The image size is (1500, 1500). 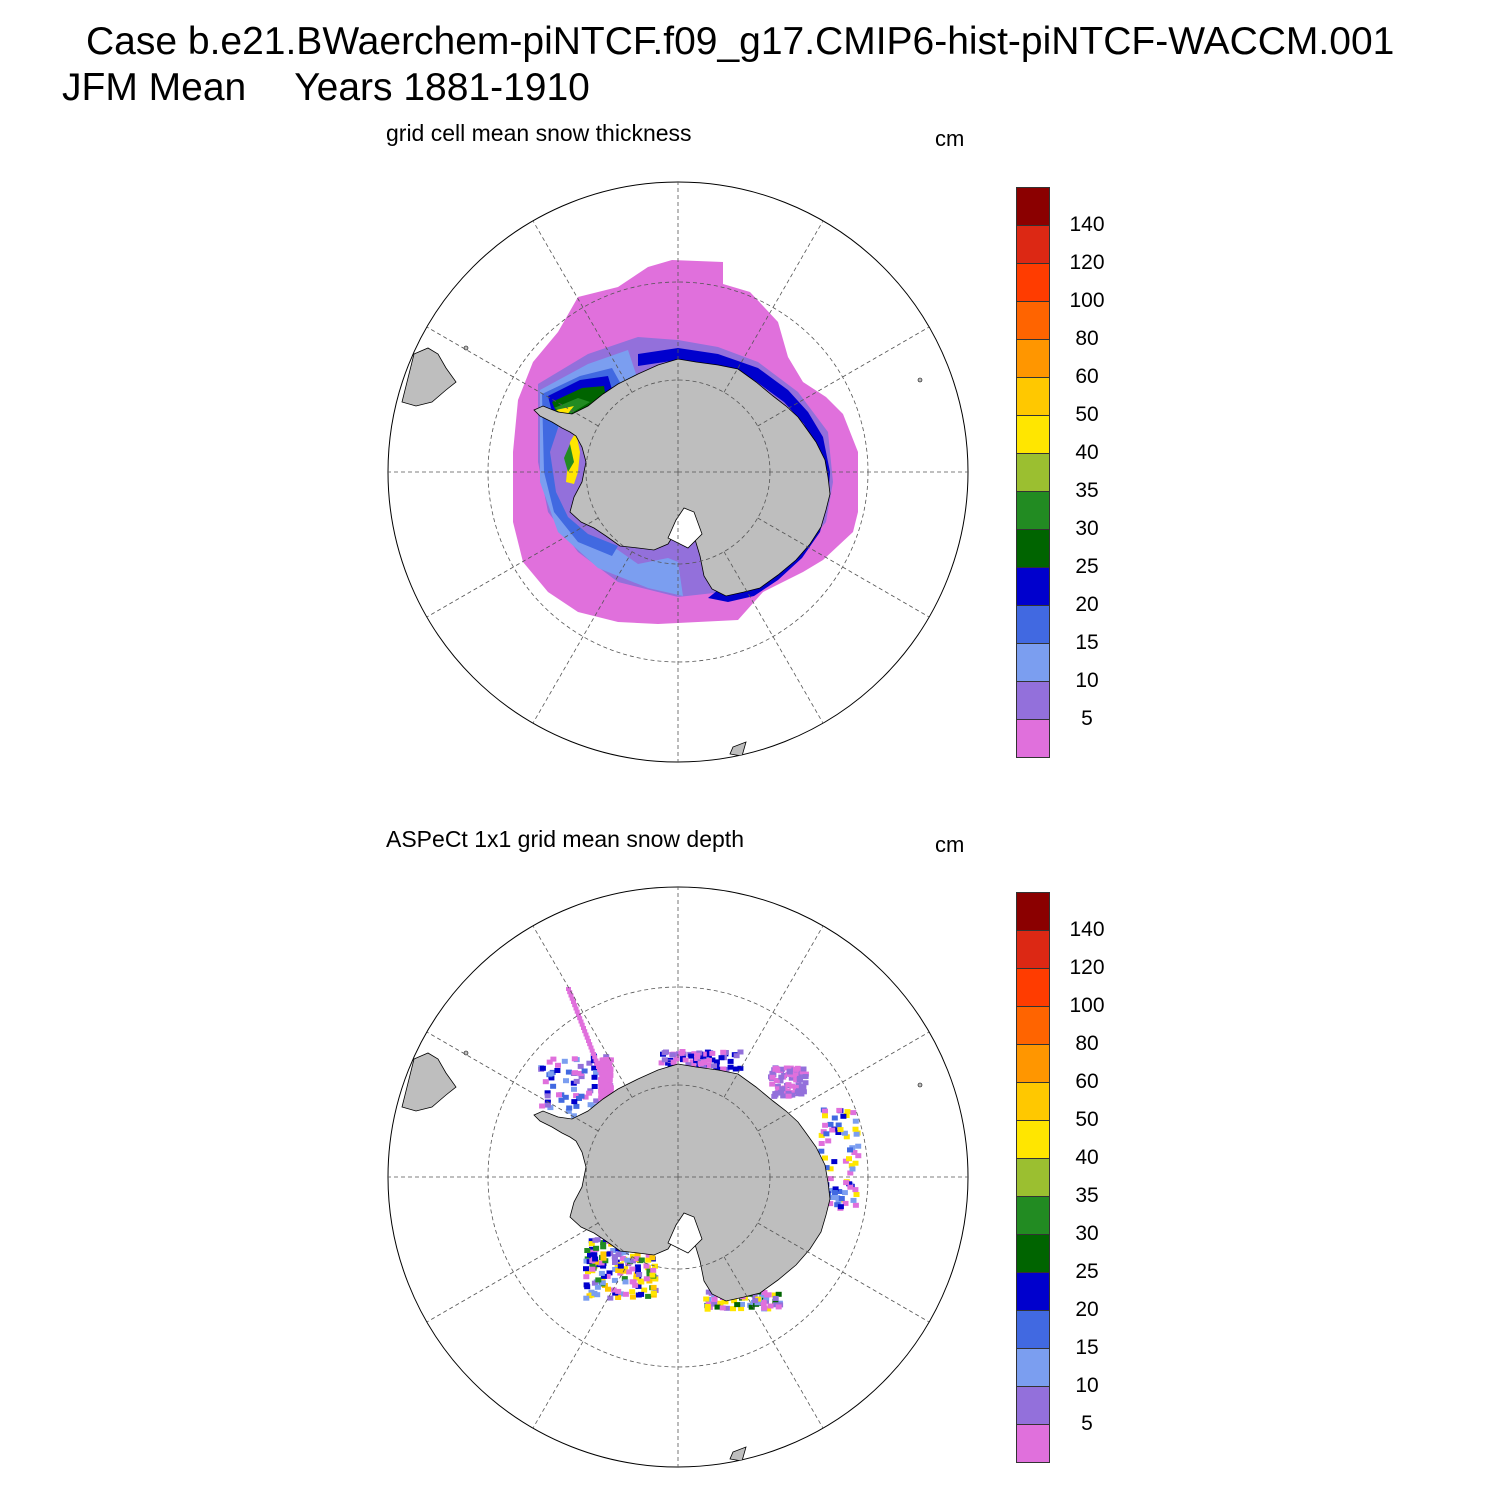 What do you see at coordinates (1087, 1271) in the screenshot?
I see `colorbar-tick-label: 25` at bounding box center [1087, 1271].